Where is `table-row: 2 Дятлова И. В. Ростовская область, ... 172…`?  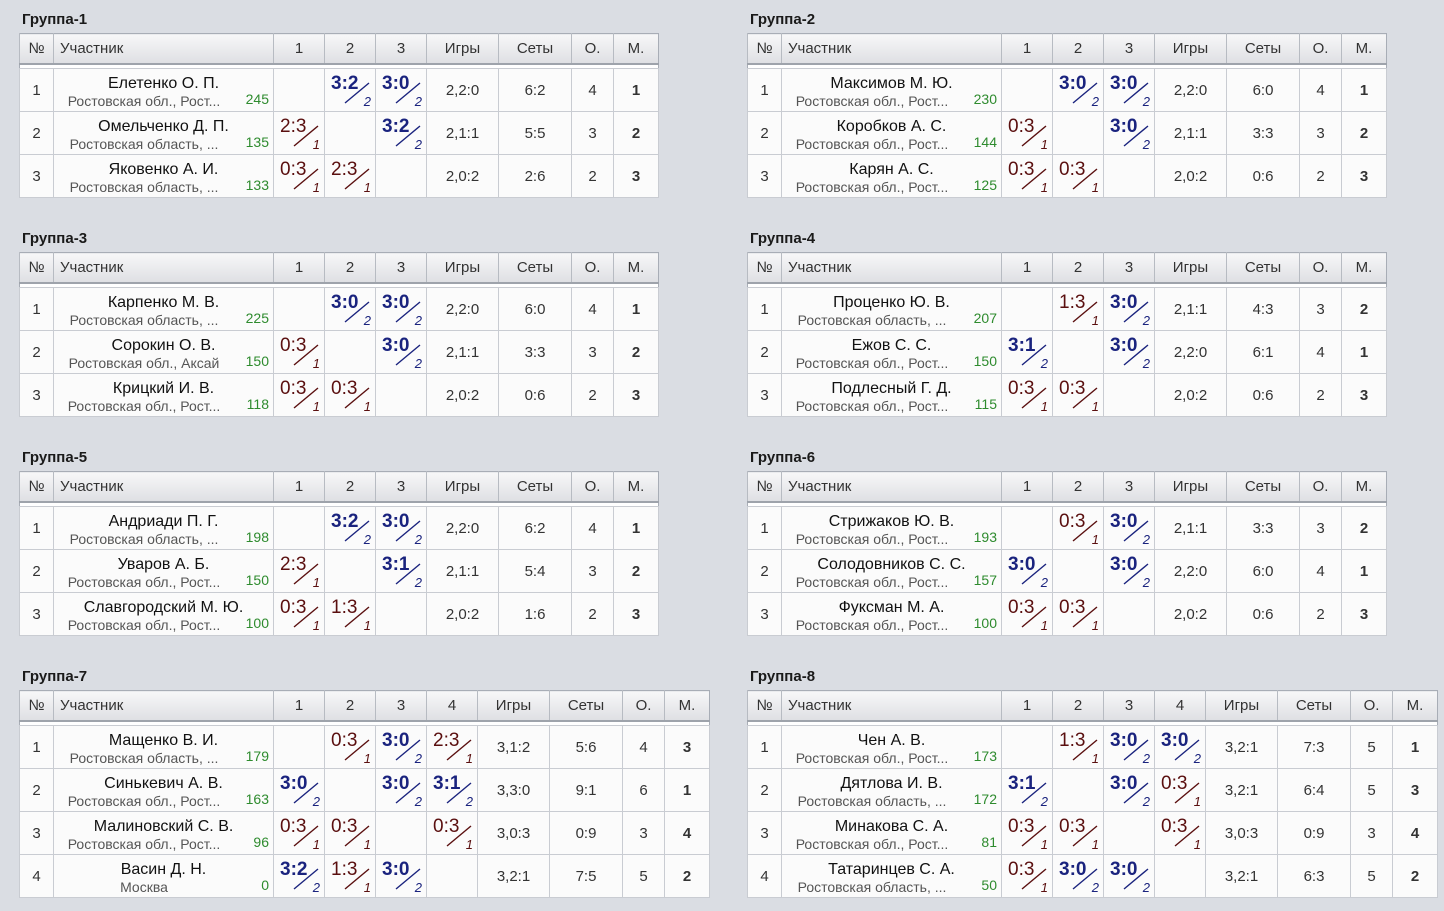 table-row: 2 Дятлова И. В. Ростовская область, ... 172… is located at coordinates (1092, 790).